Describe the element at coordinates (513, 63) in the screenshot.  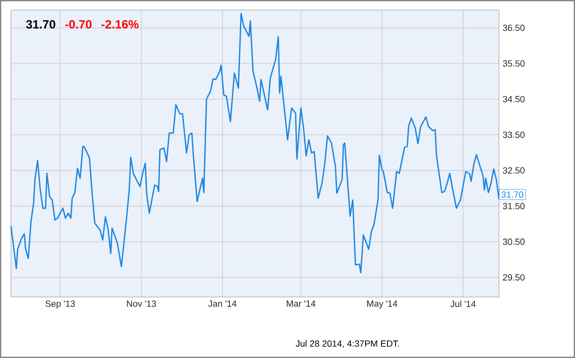
I see `y-tick-label: 35.50` at that location.